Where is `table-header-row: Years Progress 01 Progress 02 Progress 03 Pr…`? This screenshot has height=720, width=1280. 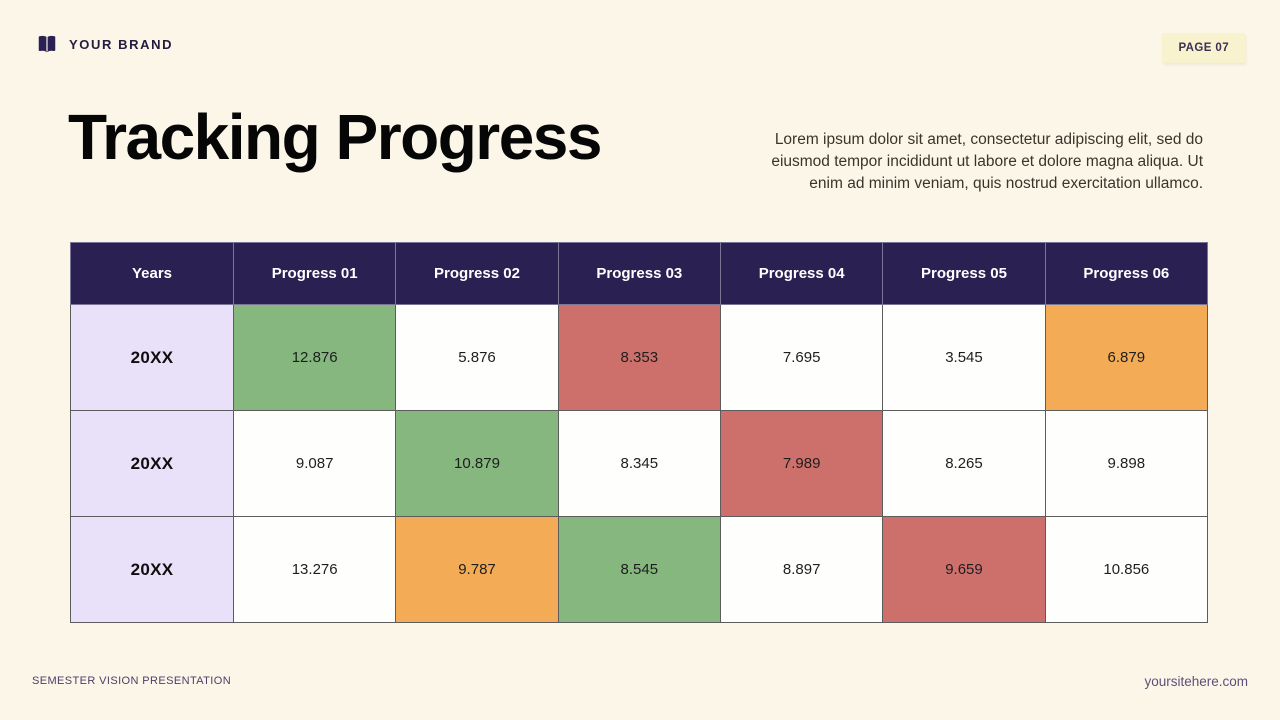
table-header-row: Years Progress 01 Progress 02 Progress 03 Pr… is located at coordinates (639, 273).